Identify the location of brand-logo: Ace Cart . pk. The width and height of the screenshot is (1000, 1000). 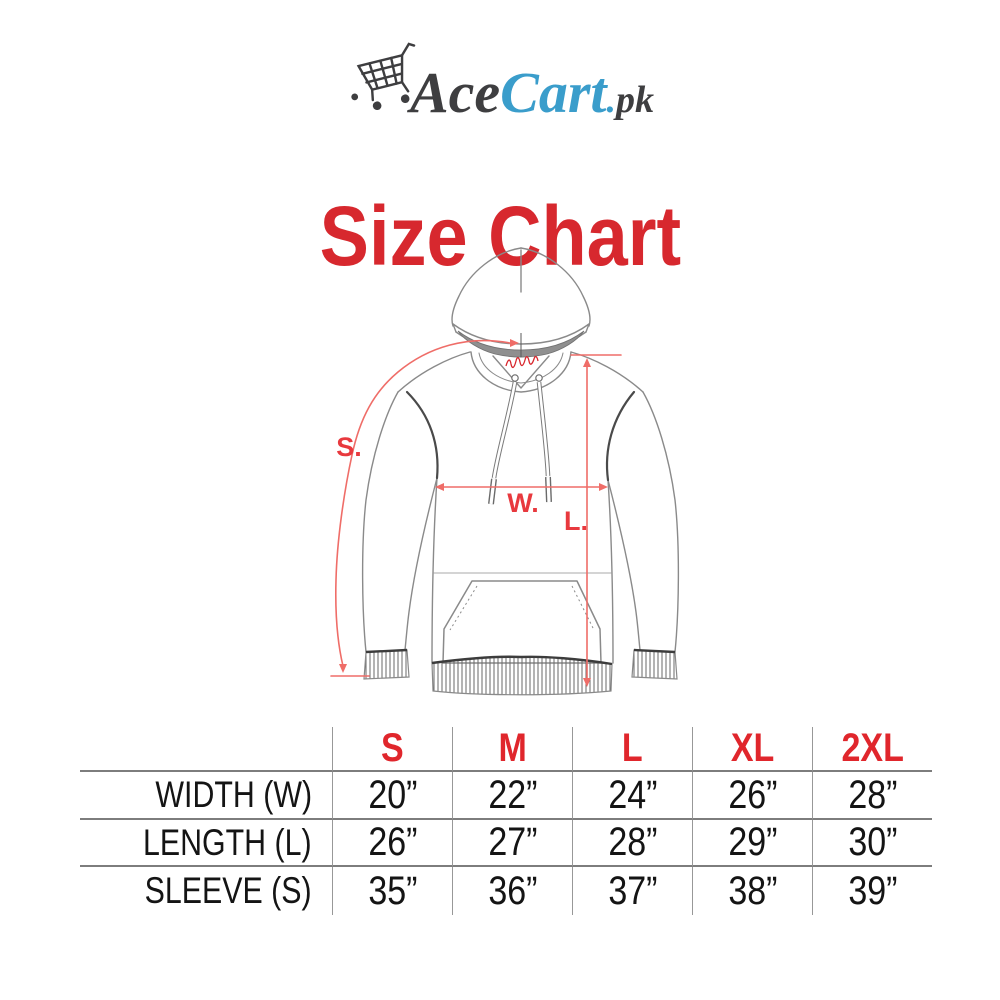
(500, 80).